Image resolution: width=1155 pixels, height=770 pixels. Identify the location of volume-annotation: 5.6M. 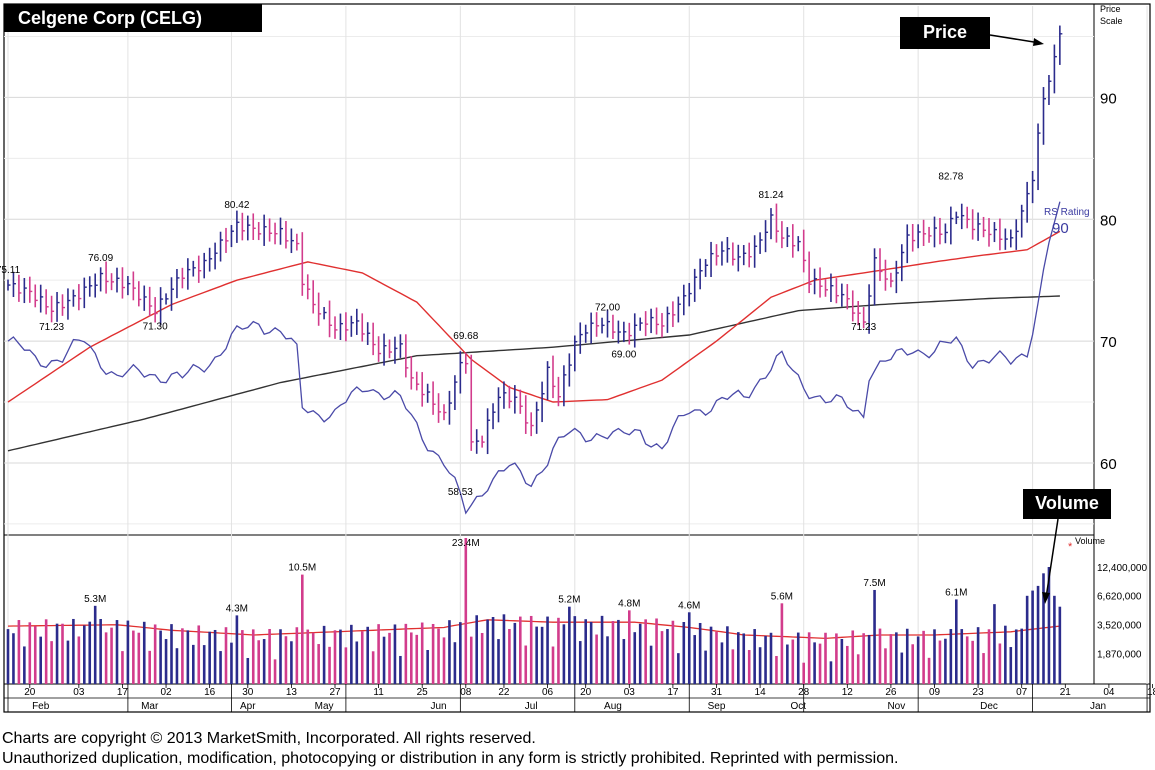
(782, 596).